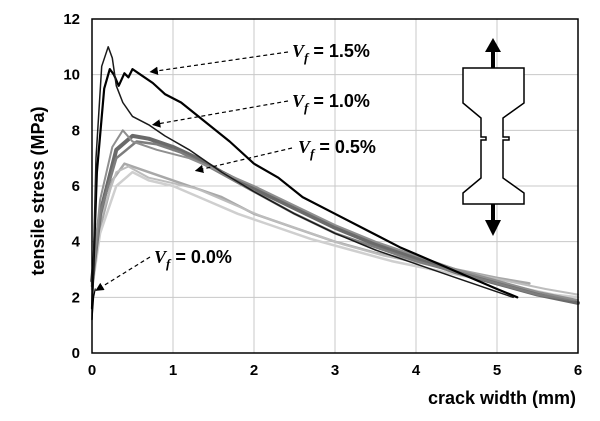  Describe the element at coordinates (337, 149) in the screenshot. I see `annotation-label: Vf = 0.5%` at that location.